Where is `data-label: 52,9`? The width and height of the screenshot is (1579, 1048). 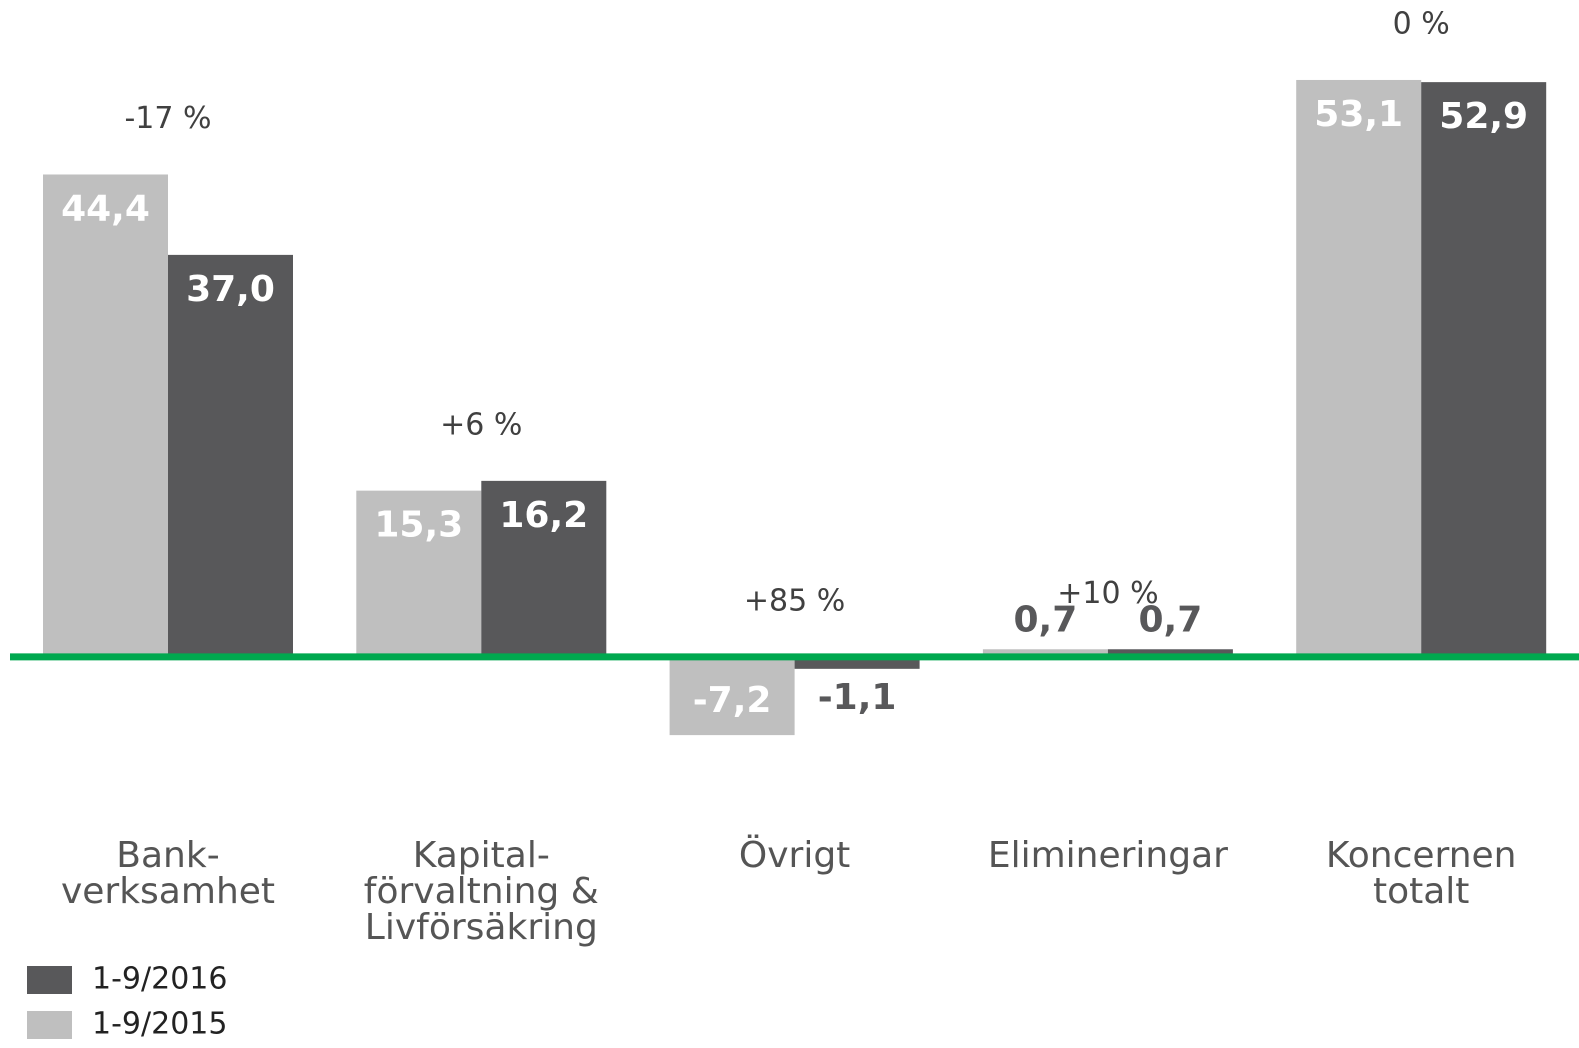 data-label: 52,9 is located at coordinates (1483, 116).